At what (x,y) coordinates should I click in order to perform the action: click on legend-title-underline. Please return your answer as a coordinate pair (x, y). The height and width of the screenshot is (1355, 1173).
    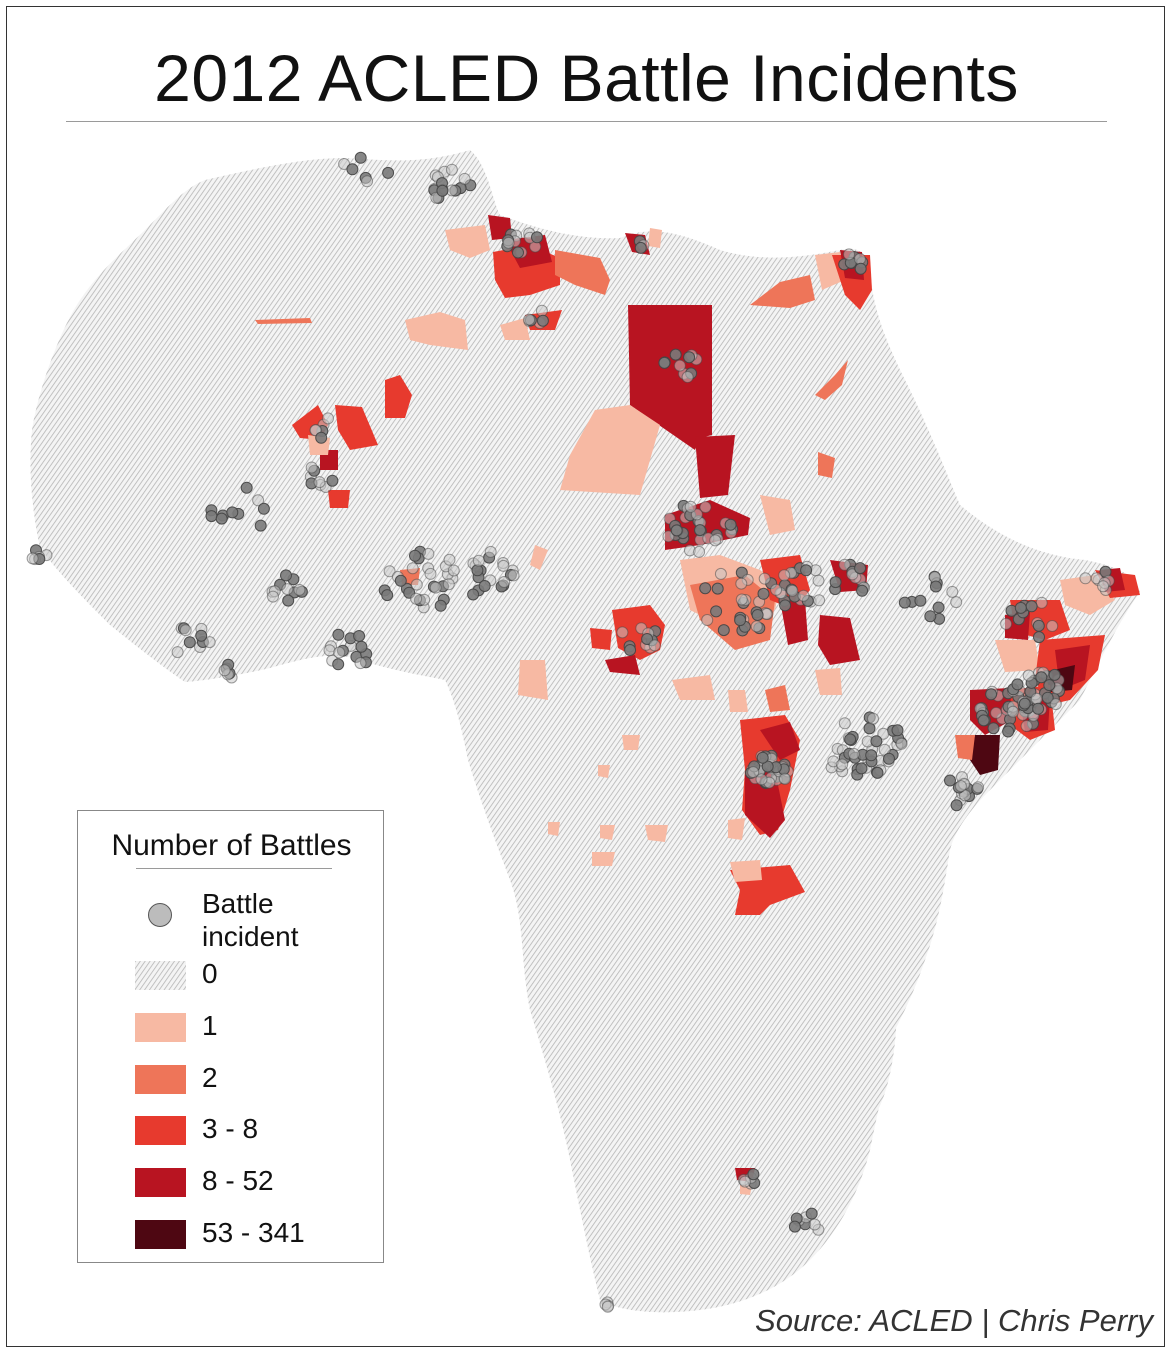
    Looking at the image, I should click on (234, 868).